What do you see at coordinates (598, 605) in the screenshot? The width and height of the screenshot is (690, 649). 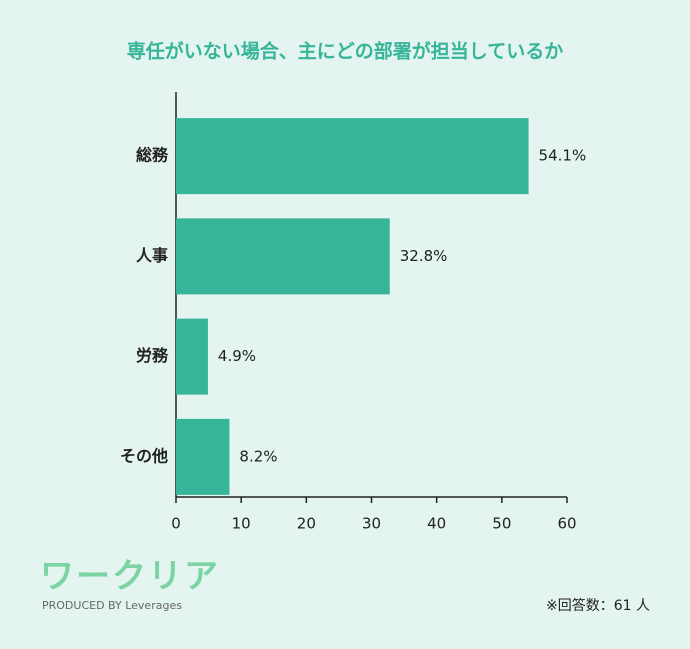 I see `note: ※回答数：61 人` at bounding box center [598, 605].